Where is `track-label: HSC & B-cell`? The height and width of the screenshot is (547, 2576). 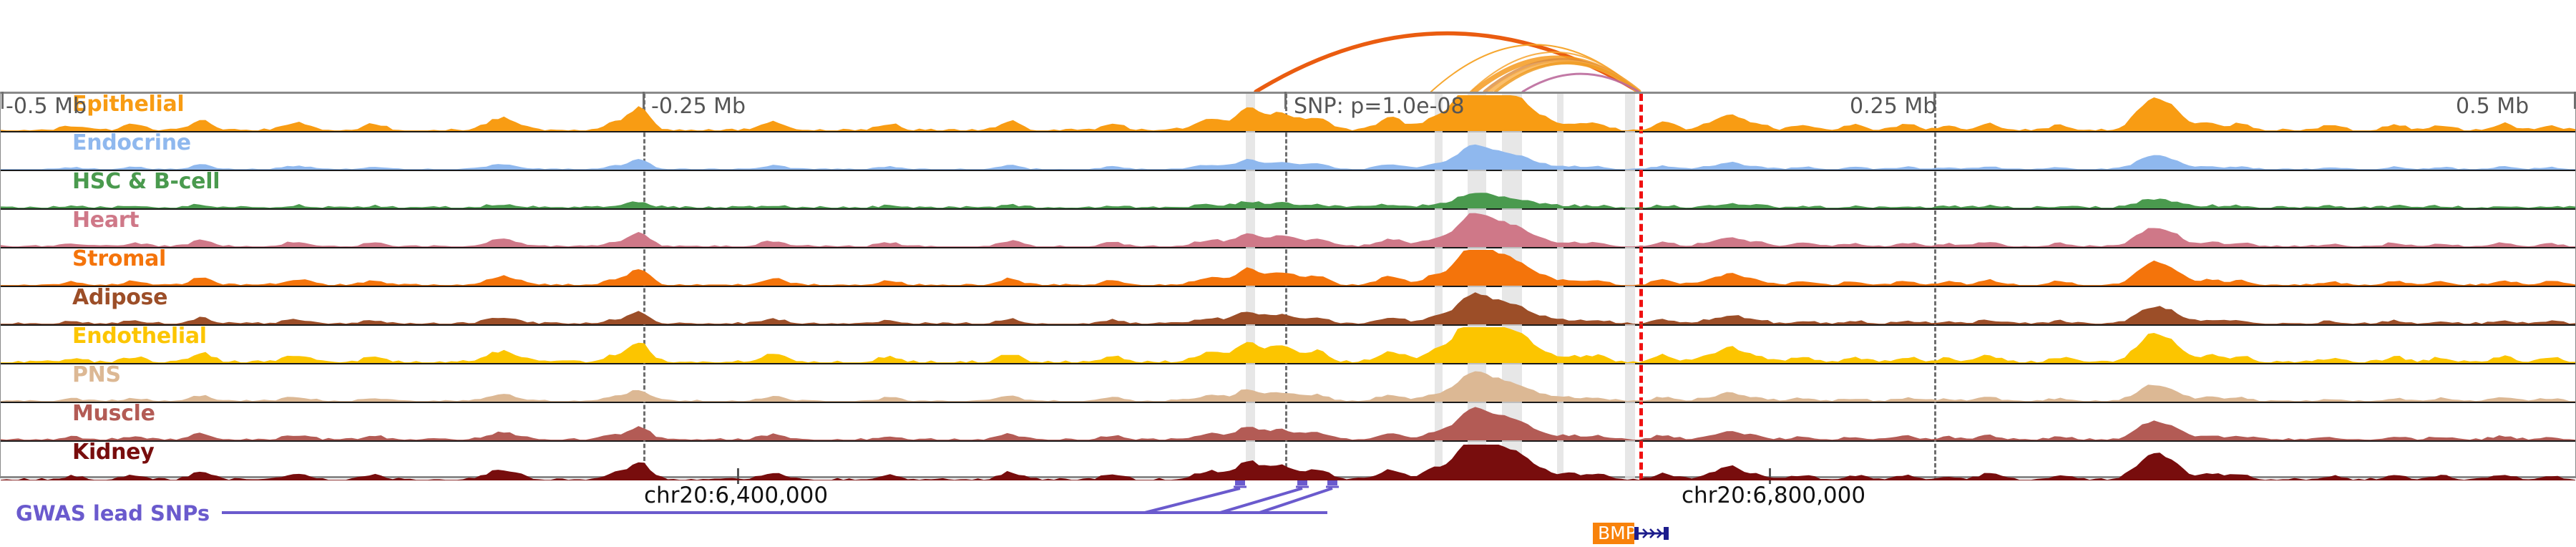
track-label: HSC & B-cell is located at coordinates (146, 182).